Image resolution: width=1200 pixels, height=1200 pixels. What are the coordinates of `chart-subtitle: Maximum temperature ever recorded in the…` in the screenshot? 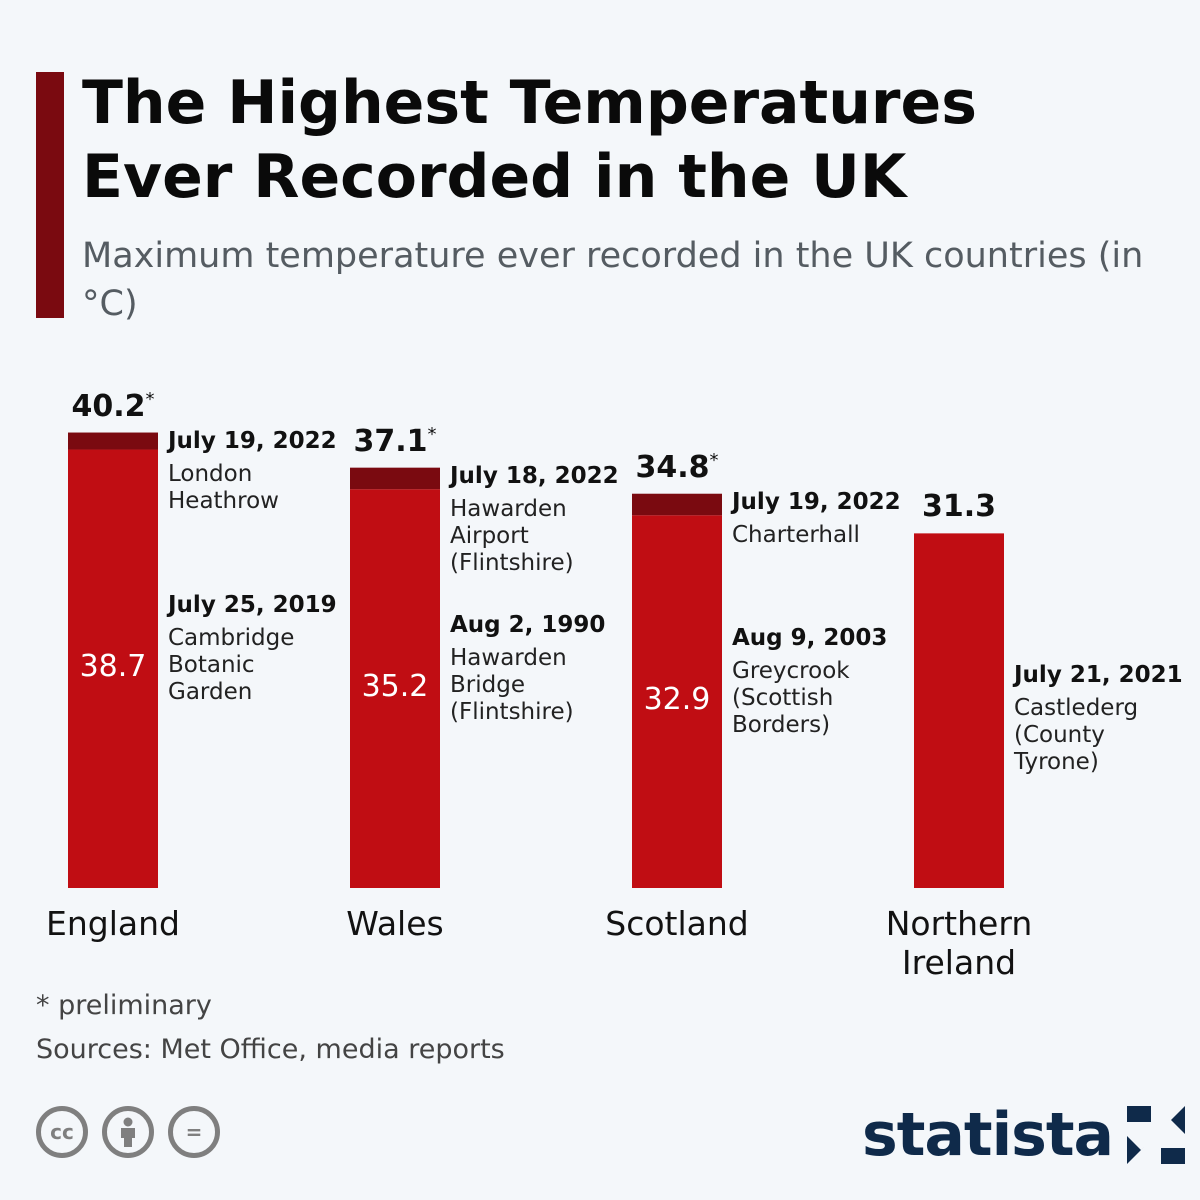 It's located at (613, 280).